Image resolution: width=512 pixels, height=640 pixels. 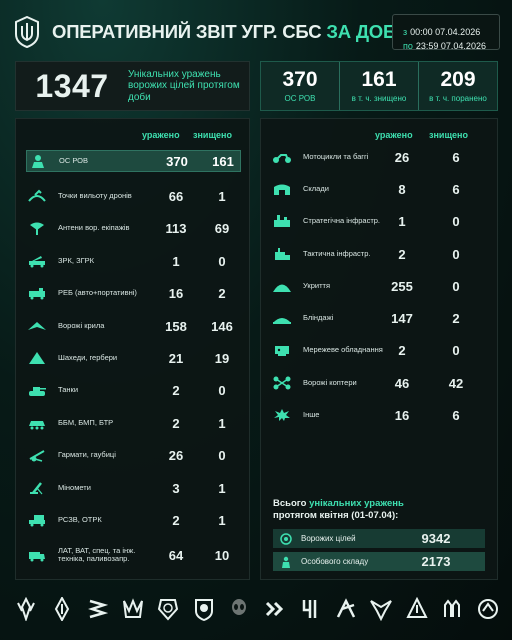 What do you see at coordinates (290, 503) in the screenshot?
I see `monthly-title-prefix: Всього` at bounding box center [290, 503].